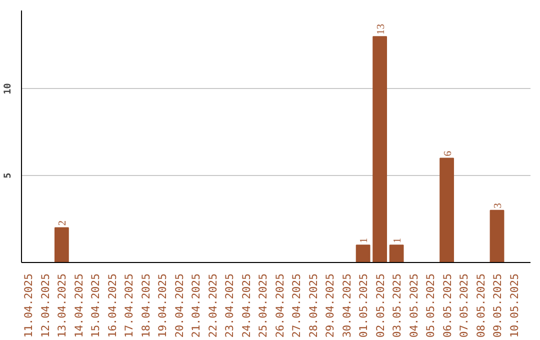  What do you see at coordinates (79, 306) in the screenshot?
I see `x-tick-label: 14.04.2025` at bounding box center [79, 306].